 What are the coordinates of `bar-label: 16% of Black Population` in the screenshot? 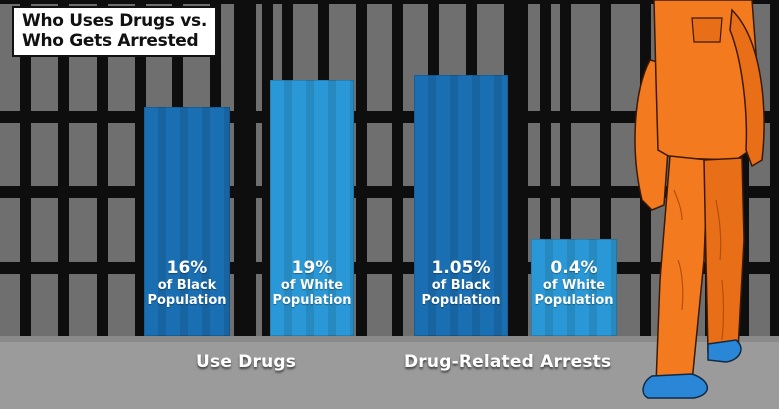 It's located at (187, 283).